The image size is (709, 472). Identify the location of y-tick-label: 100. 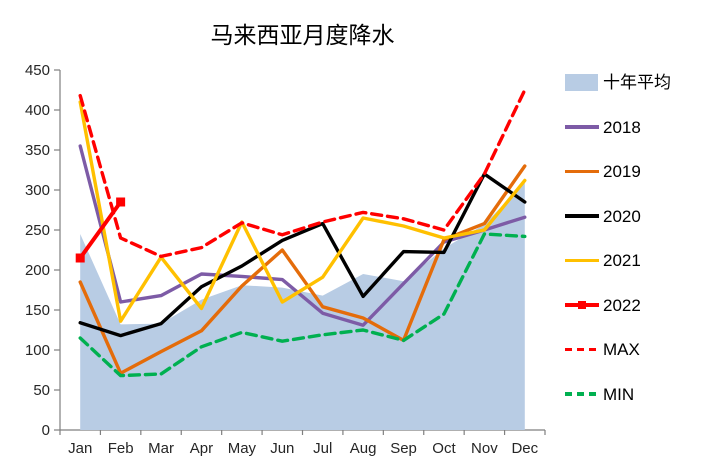
(37, 350).